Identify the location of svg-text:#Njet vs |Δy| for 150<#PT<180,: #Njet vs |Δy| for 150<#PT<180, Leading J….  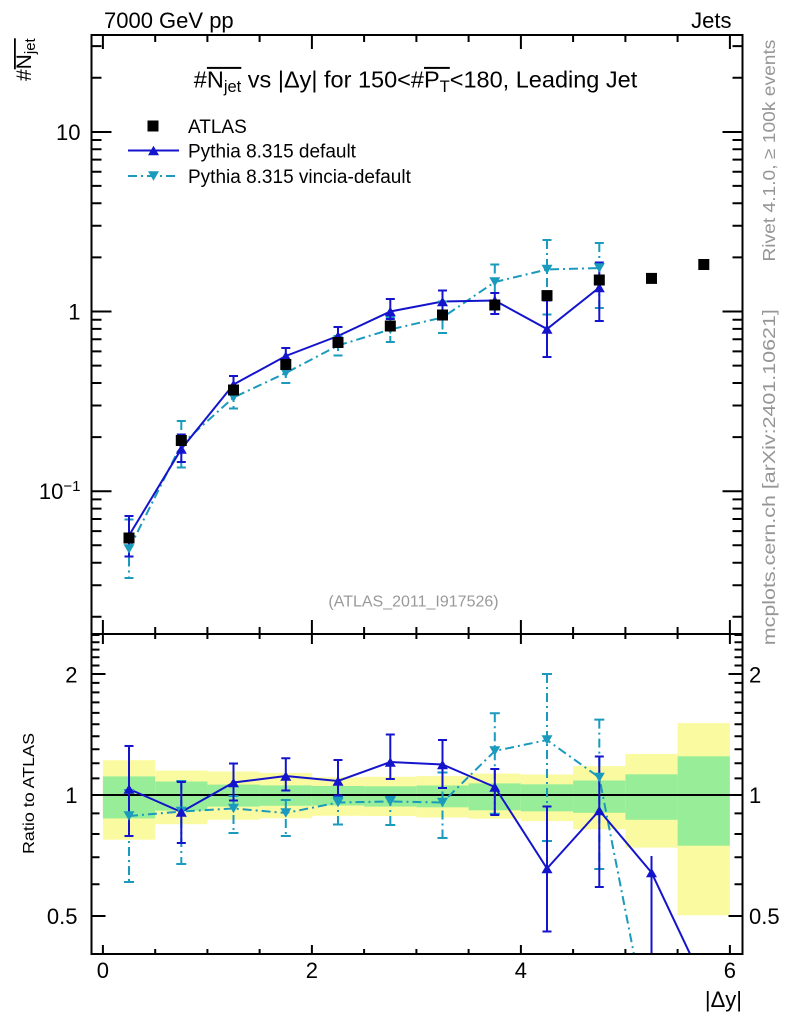
(416, 82).